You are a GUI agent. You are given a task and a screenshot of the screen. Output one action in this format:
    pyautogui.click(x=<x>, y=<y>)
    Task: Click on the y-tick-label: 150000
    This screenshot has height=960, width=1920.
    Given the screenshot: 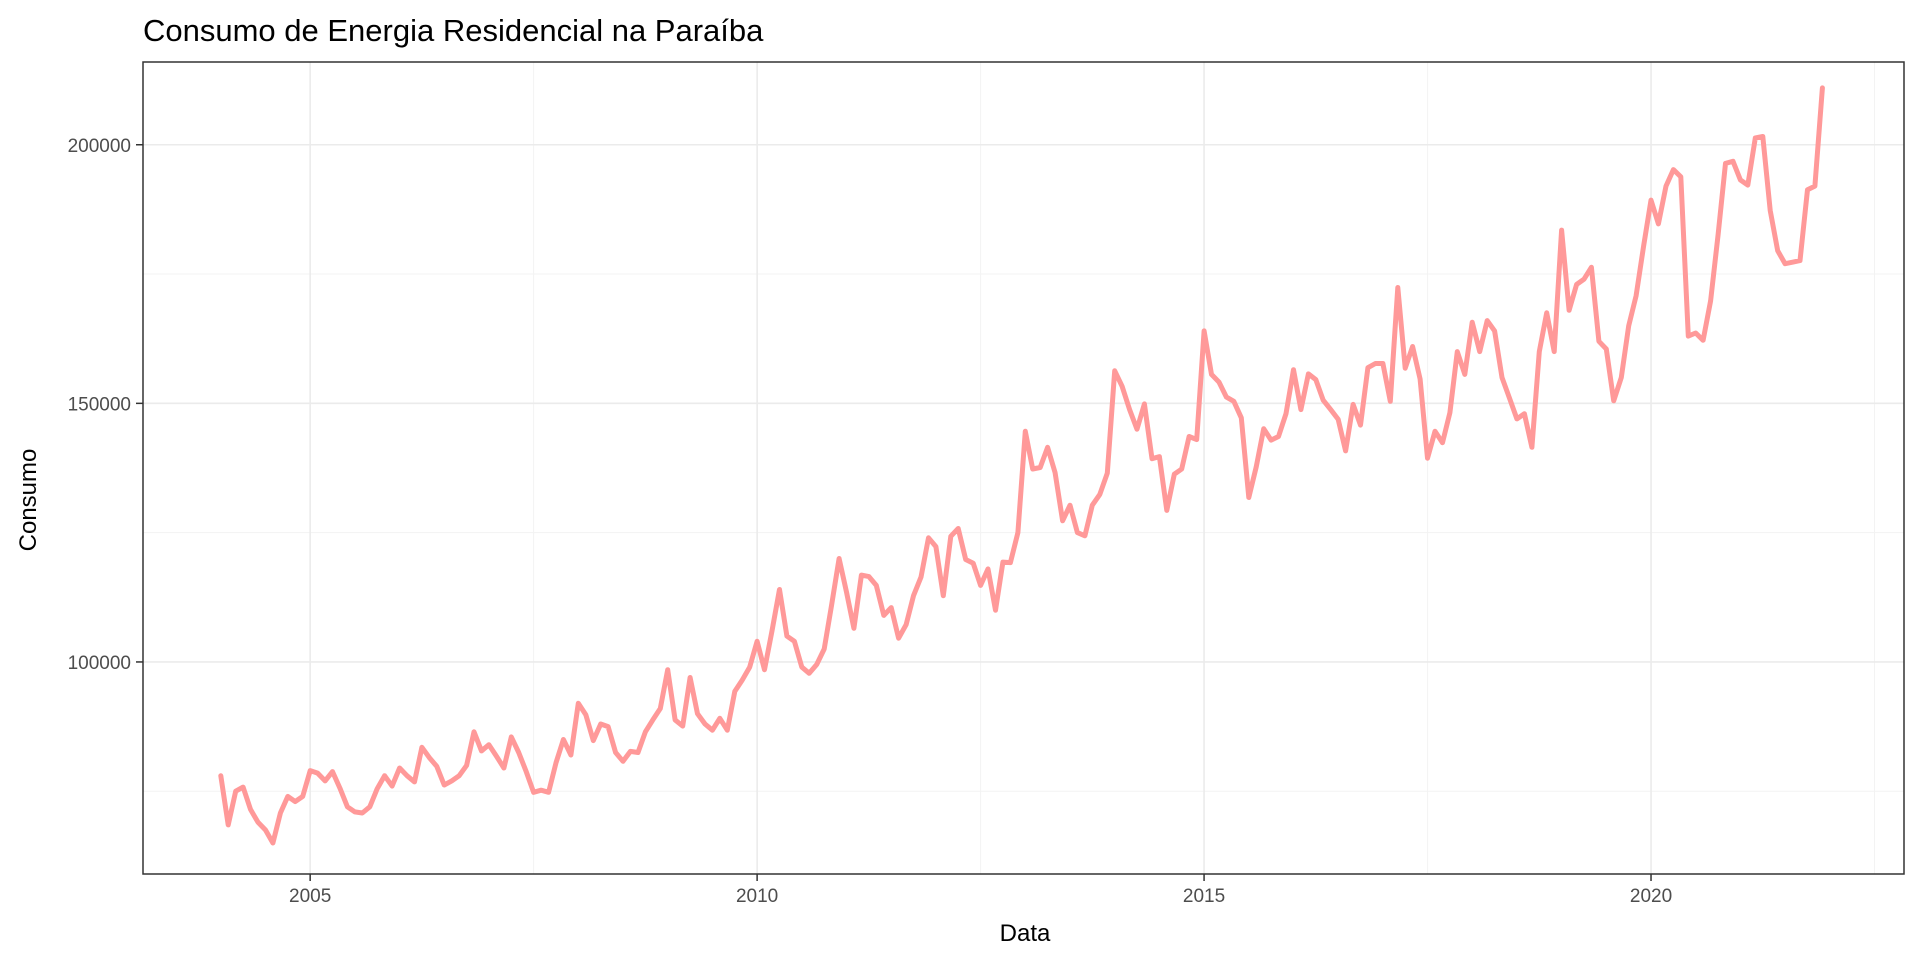 What is the action you would take?
    pyautogui.click(x=99, y=404)
    